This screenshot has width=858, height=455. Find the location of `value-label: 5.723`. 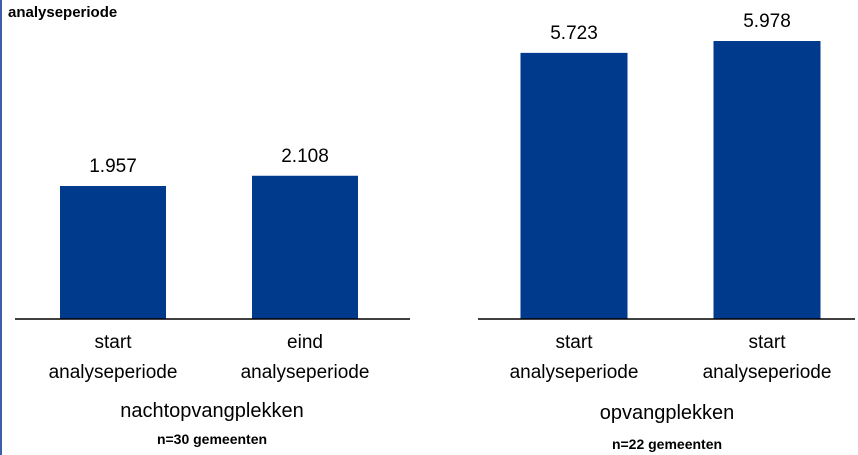

value-label: 5.723 is located at coordinates (574, 33).